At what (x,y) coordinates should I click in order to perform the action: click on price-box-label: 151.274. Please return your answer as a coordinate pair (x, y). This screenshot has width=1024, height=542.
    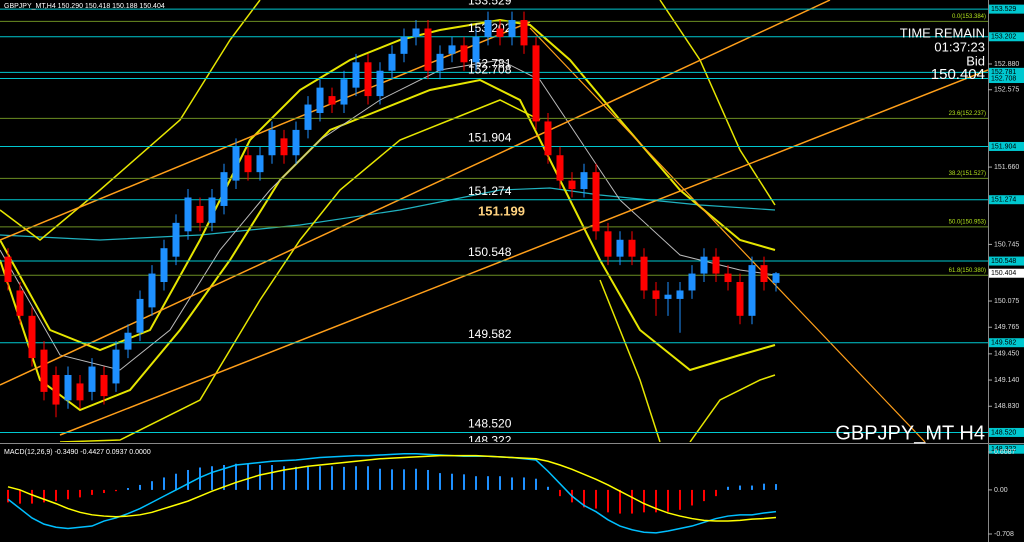
    Looking at the image, I should click on (1003, 200).